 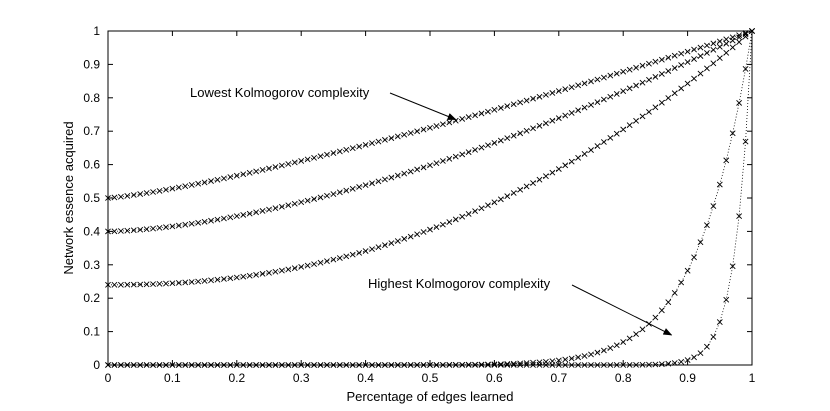 What do you see at coordinates (687, 378) in the screenshot?
I see `x-tick-label: 0.9` at bounding box center [687, 378].